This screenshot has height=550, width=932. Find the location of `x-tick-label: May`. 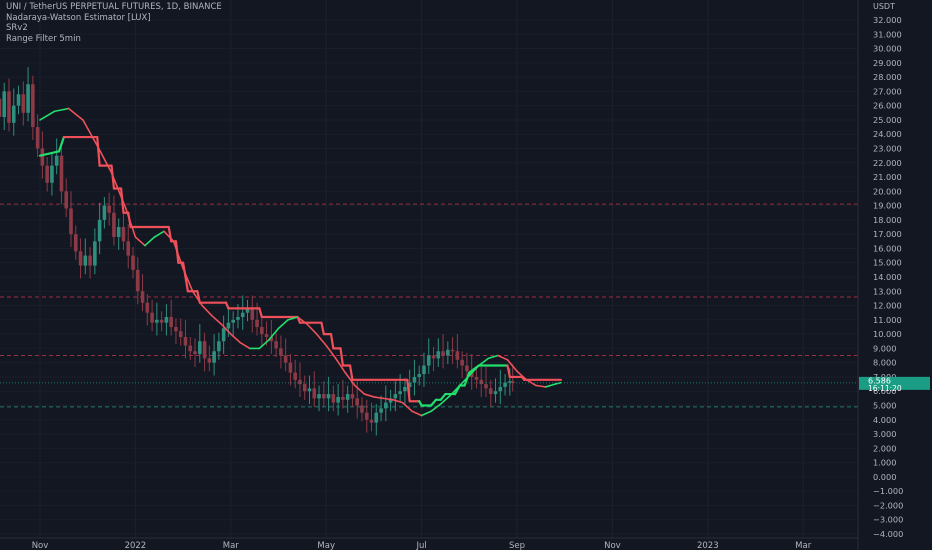

x-tick-label: May is located at coordinates (326, 545).